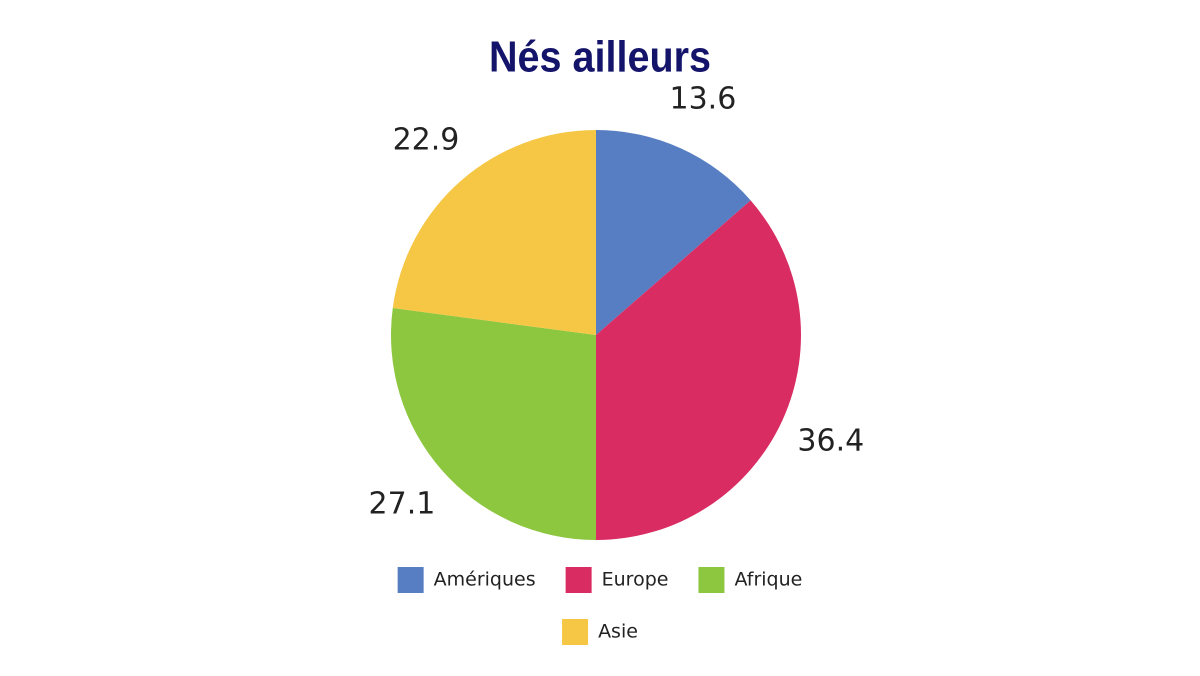  I want to click on chart-title: Nés ailleurs, so click(600, 57).